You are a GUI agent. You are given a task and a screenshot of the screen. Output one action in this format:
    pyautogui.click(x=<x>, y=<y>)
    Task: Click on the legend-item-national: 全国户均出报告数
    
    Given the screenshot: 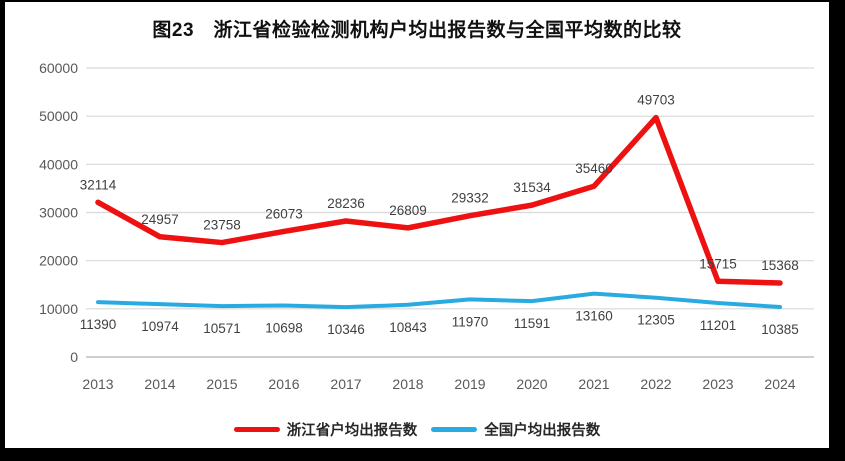 What is the action you would take?
    pyautogui.click(x=515, y=429)
    